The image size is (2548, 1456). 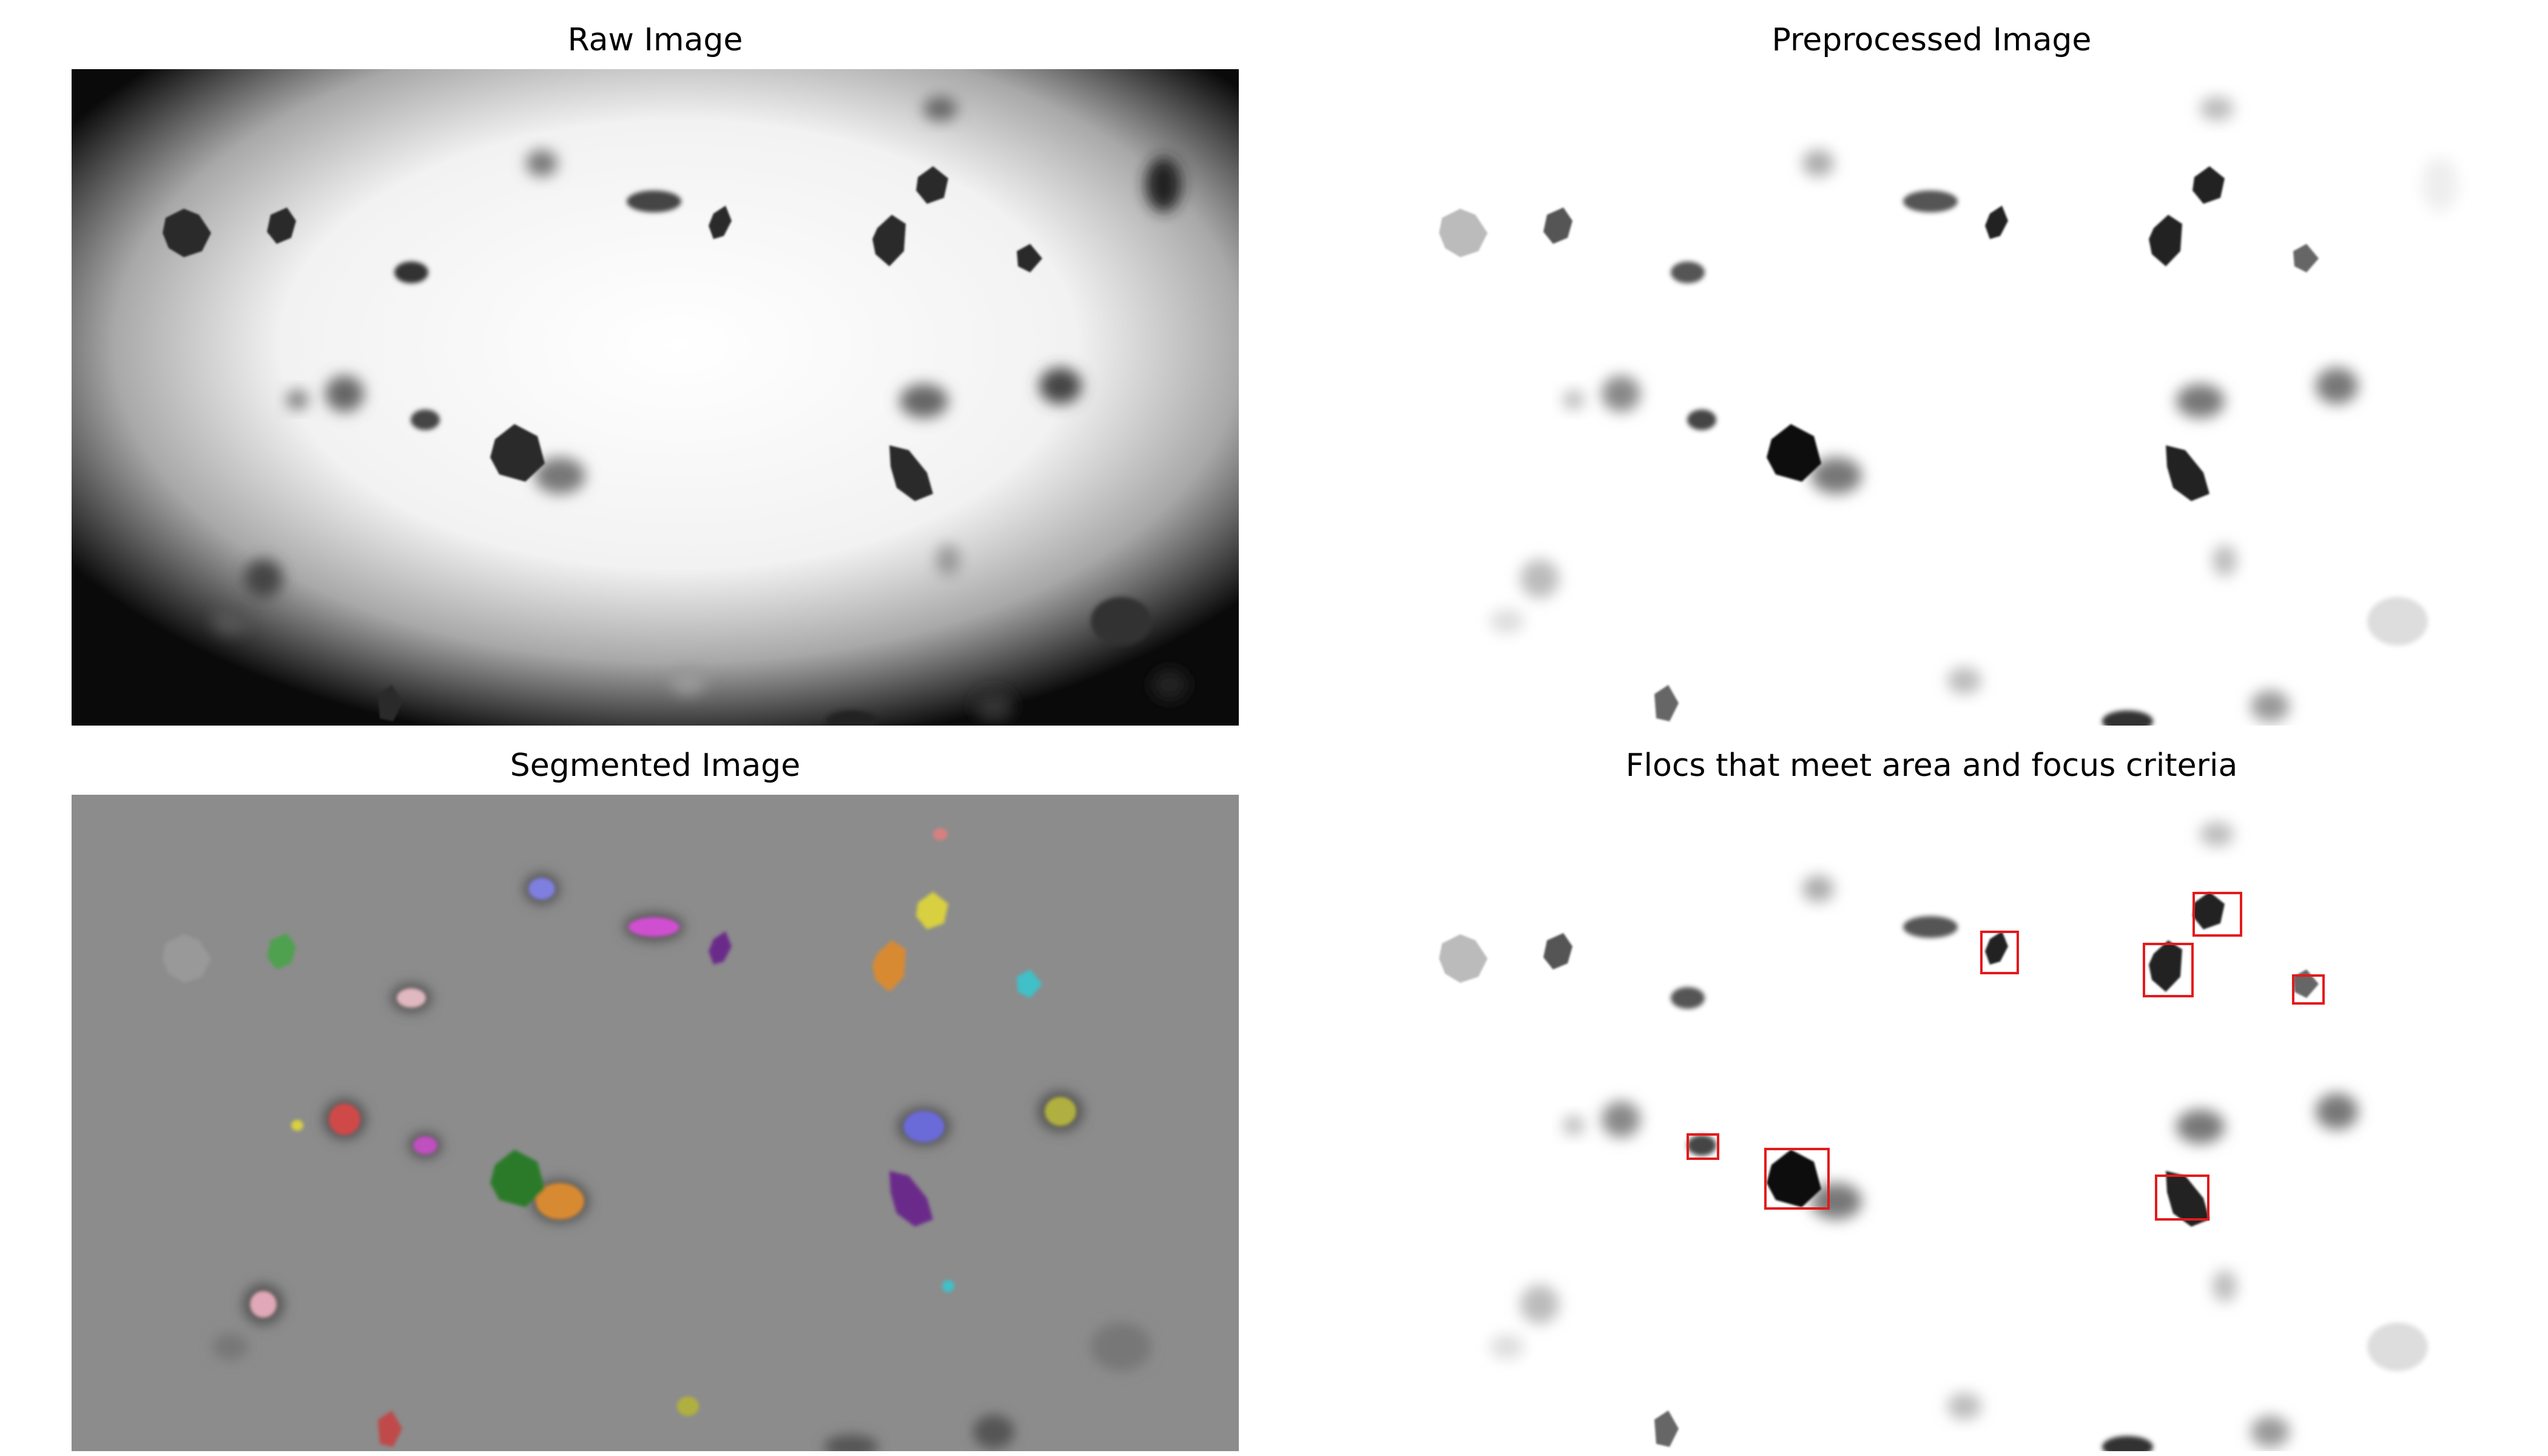 I want to click on panel-title: Segmented Image, so click(x=655, y=765).